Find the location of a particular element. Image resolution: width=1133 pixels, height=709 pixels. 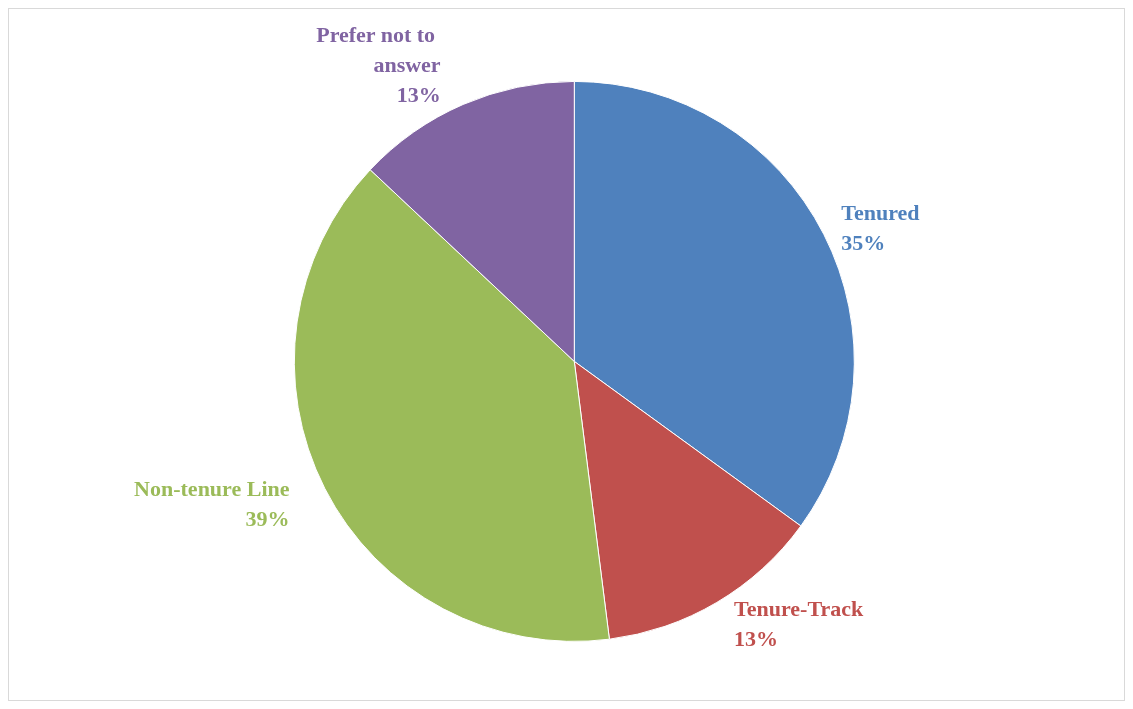

data-label: 35% is located at coordinates (863, 243).